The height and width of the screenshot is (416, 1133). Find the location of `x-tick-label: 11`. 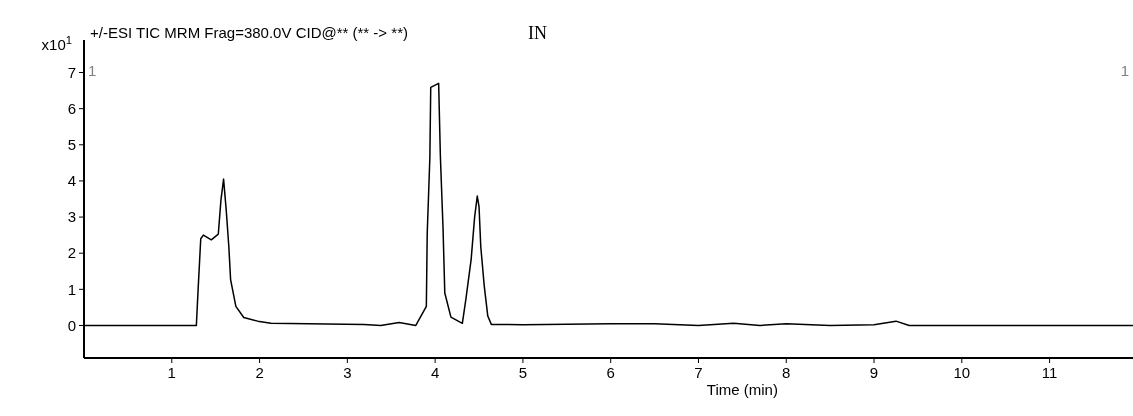

x-tick-label: 11 is located at coordinates (1049, 372).